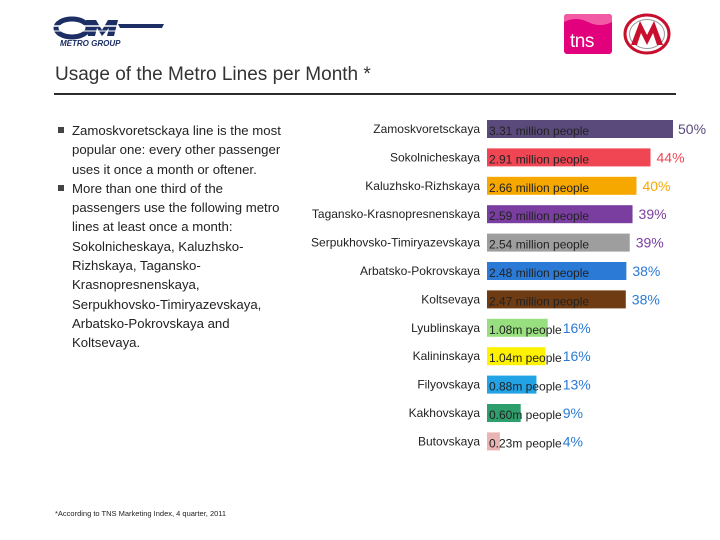 The height and width of the screenshot is (540, 720). Describe the element at coordinates (656, 186) in the screenshot. I see `percent-label: 40%` at that location.